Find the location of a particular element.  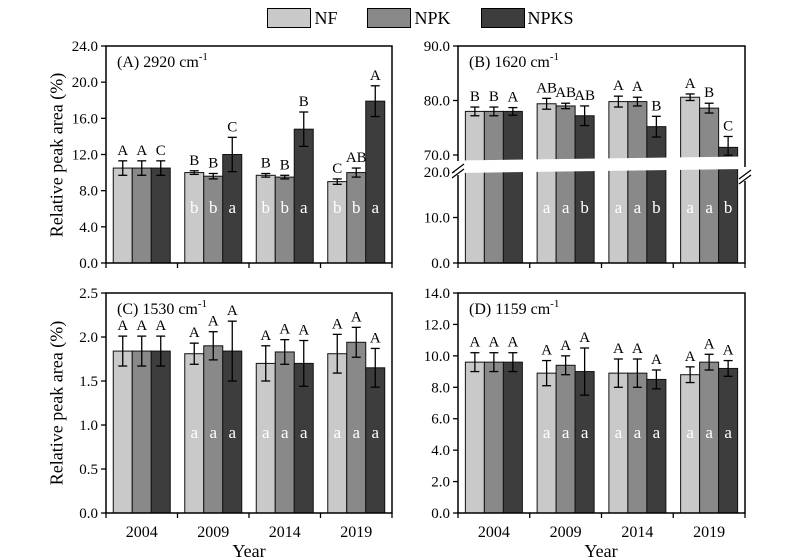

legend-item-nf: NF is located at coordinates (302, 18).